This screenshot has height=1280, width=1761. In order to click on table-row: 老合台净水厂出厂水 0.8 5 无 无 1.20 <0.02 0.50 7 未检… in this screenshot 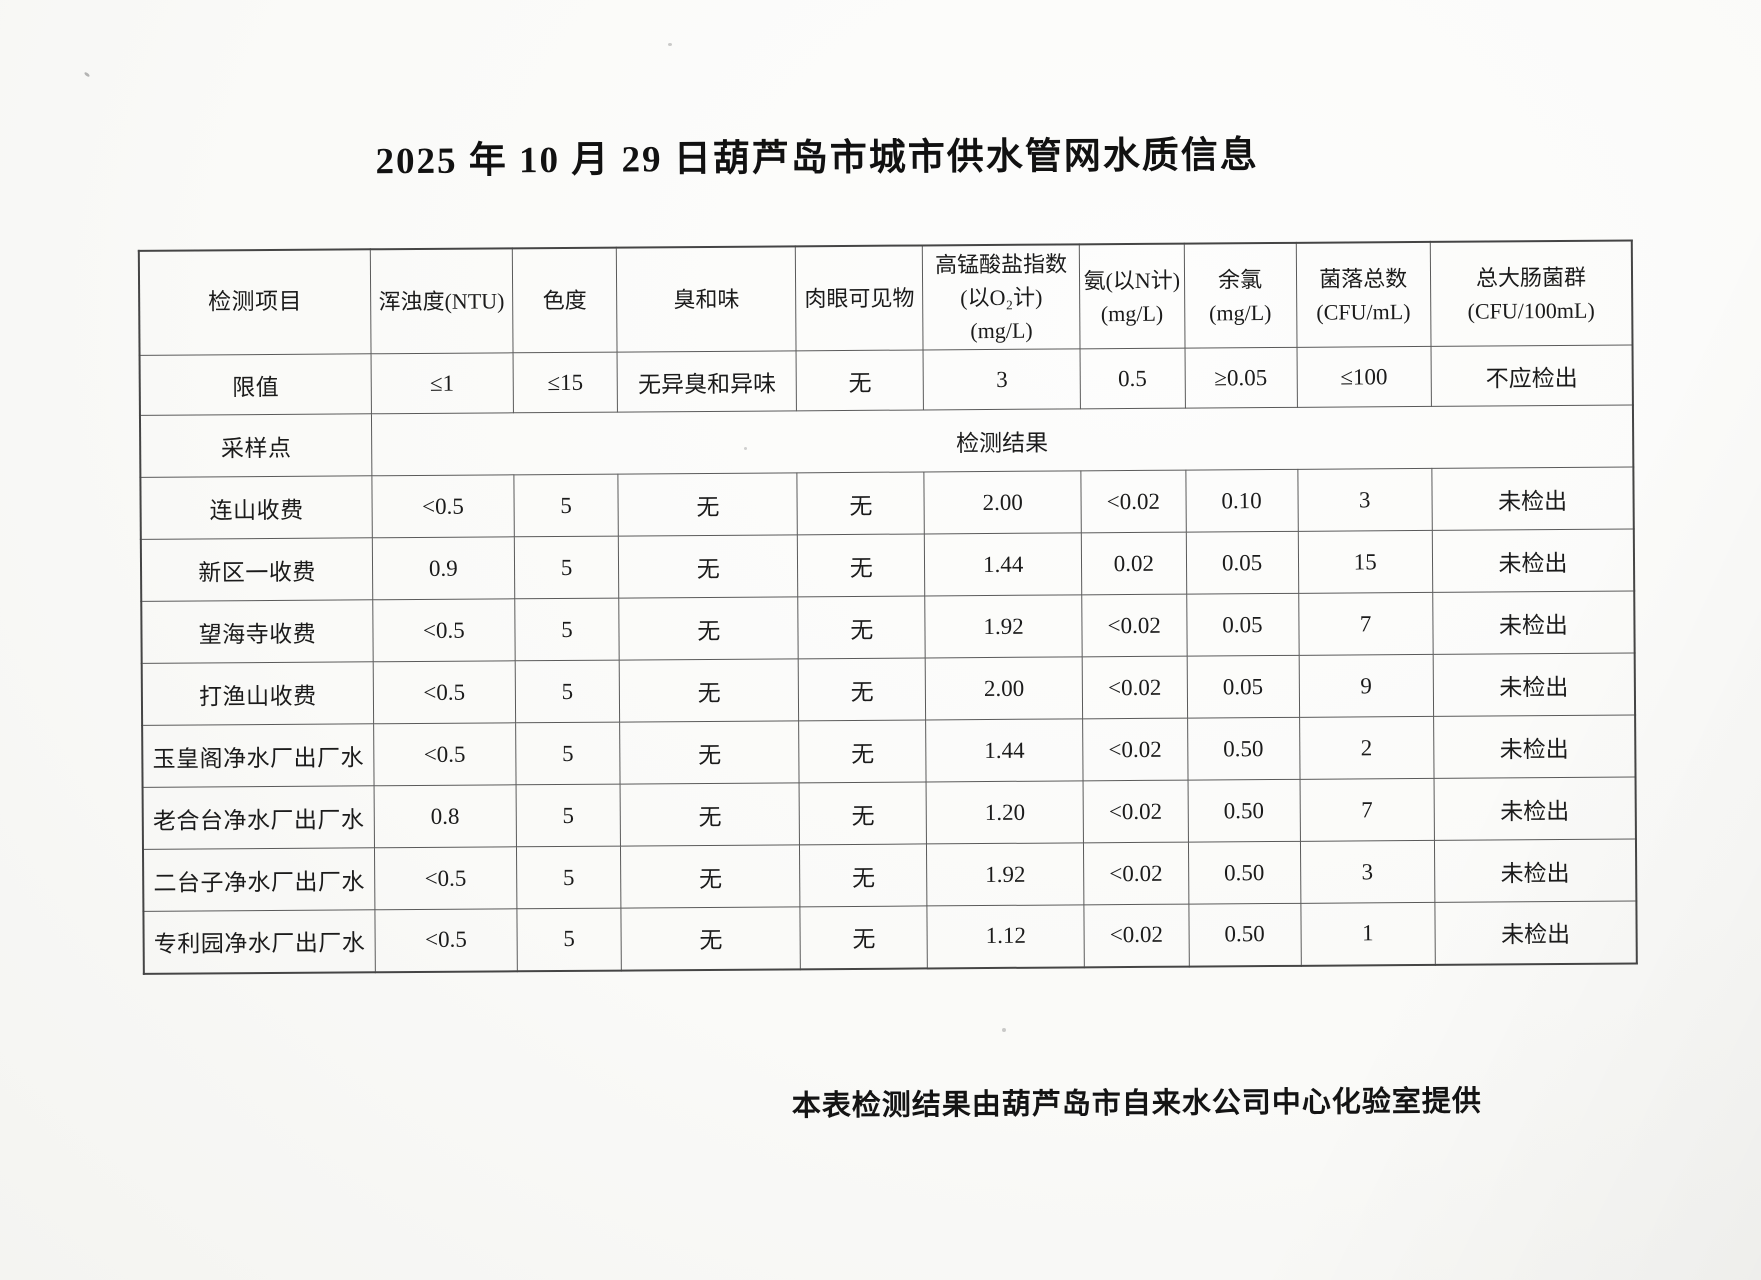, I will do `click(889, 813)`.